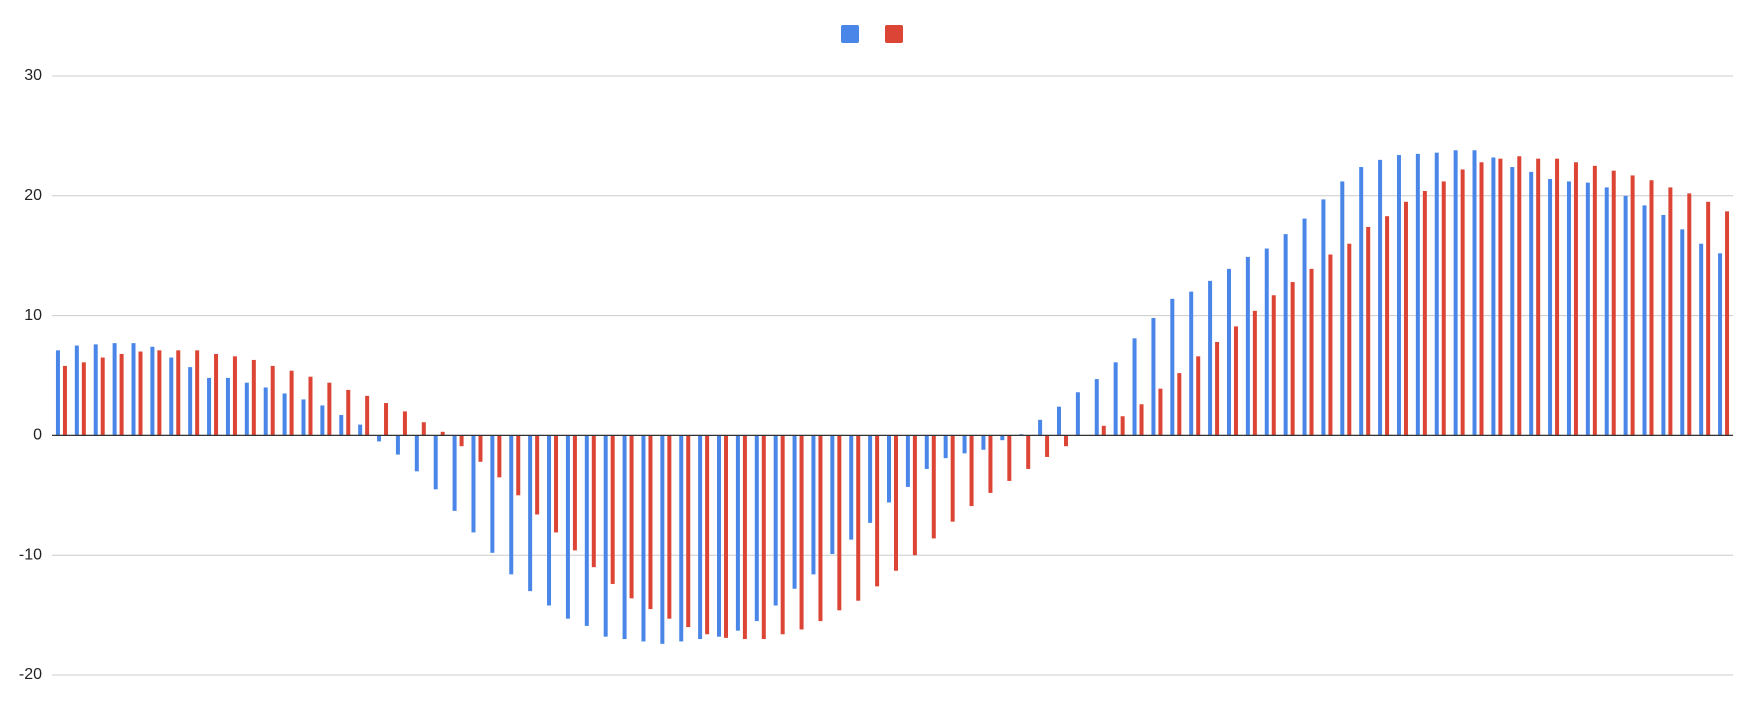  I want to click on y-tick-label: 20, so click(33, 195).